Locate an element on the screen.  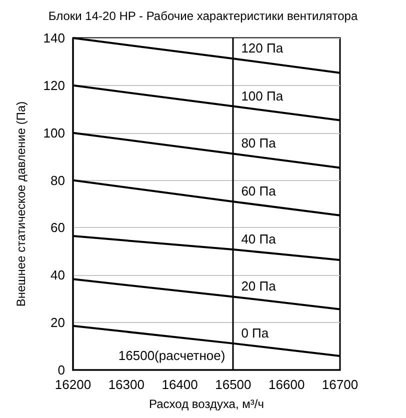
y-tick-label: 40 is located at coordinates (57, 275).